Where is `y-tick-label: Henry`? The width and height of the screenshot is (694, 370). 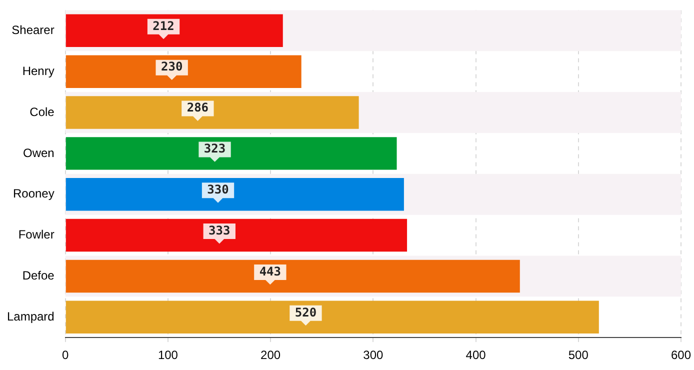
y-tick-label: Henry is located at coordinates (38, 71).